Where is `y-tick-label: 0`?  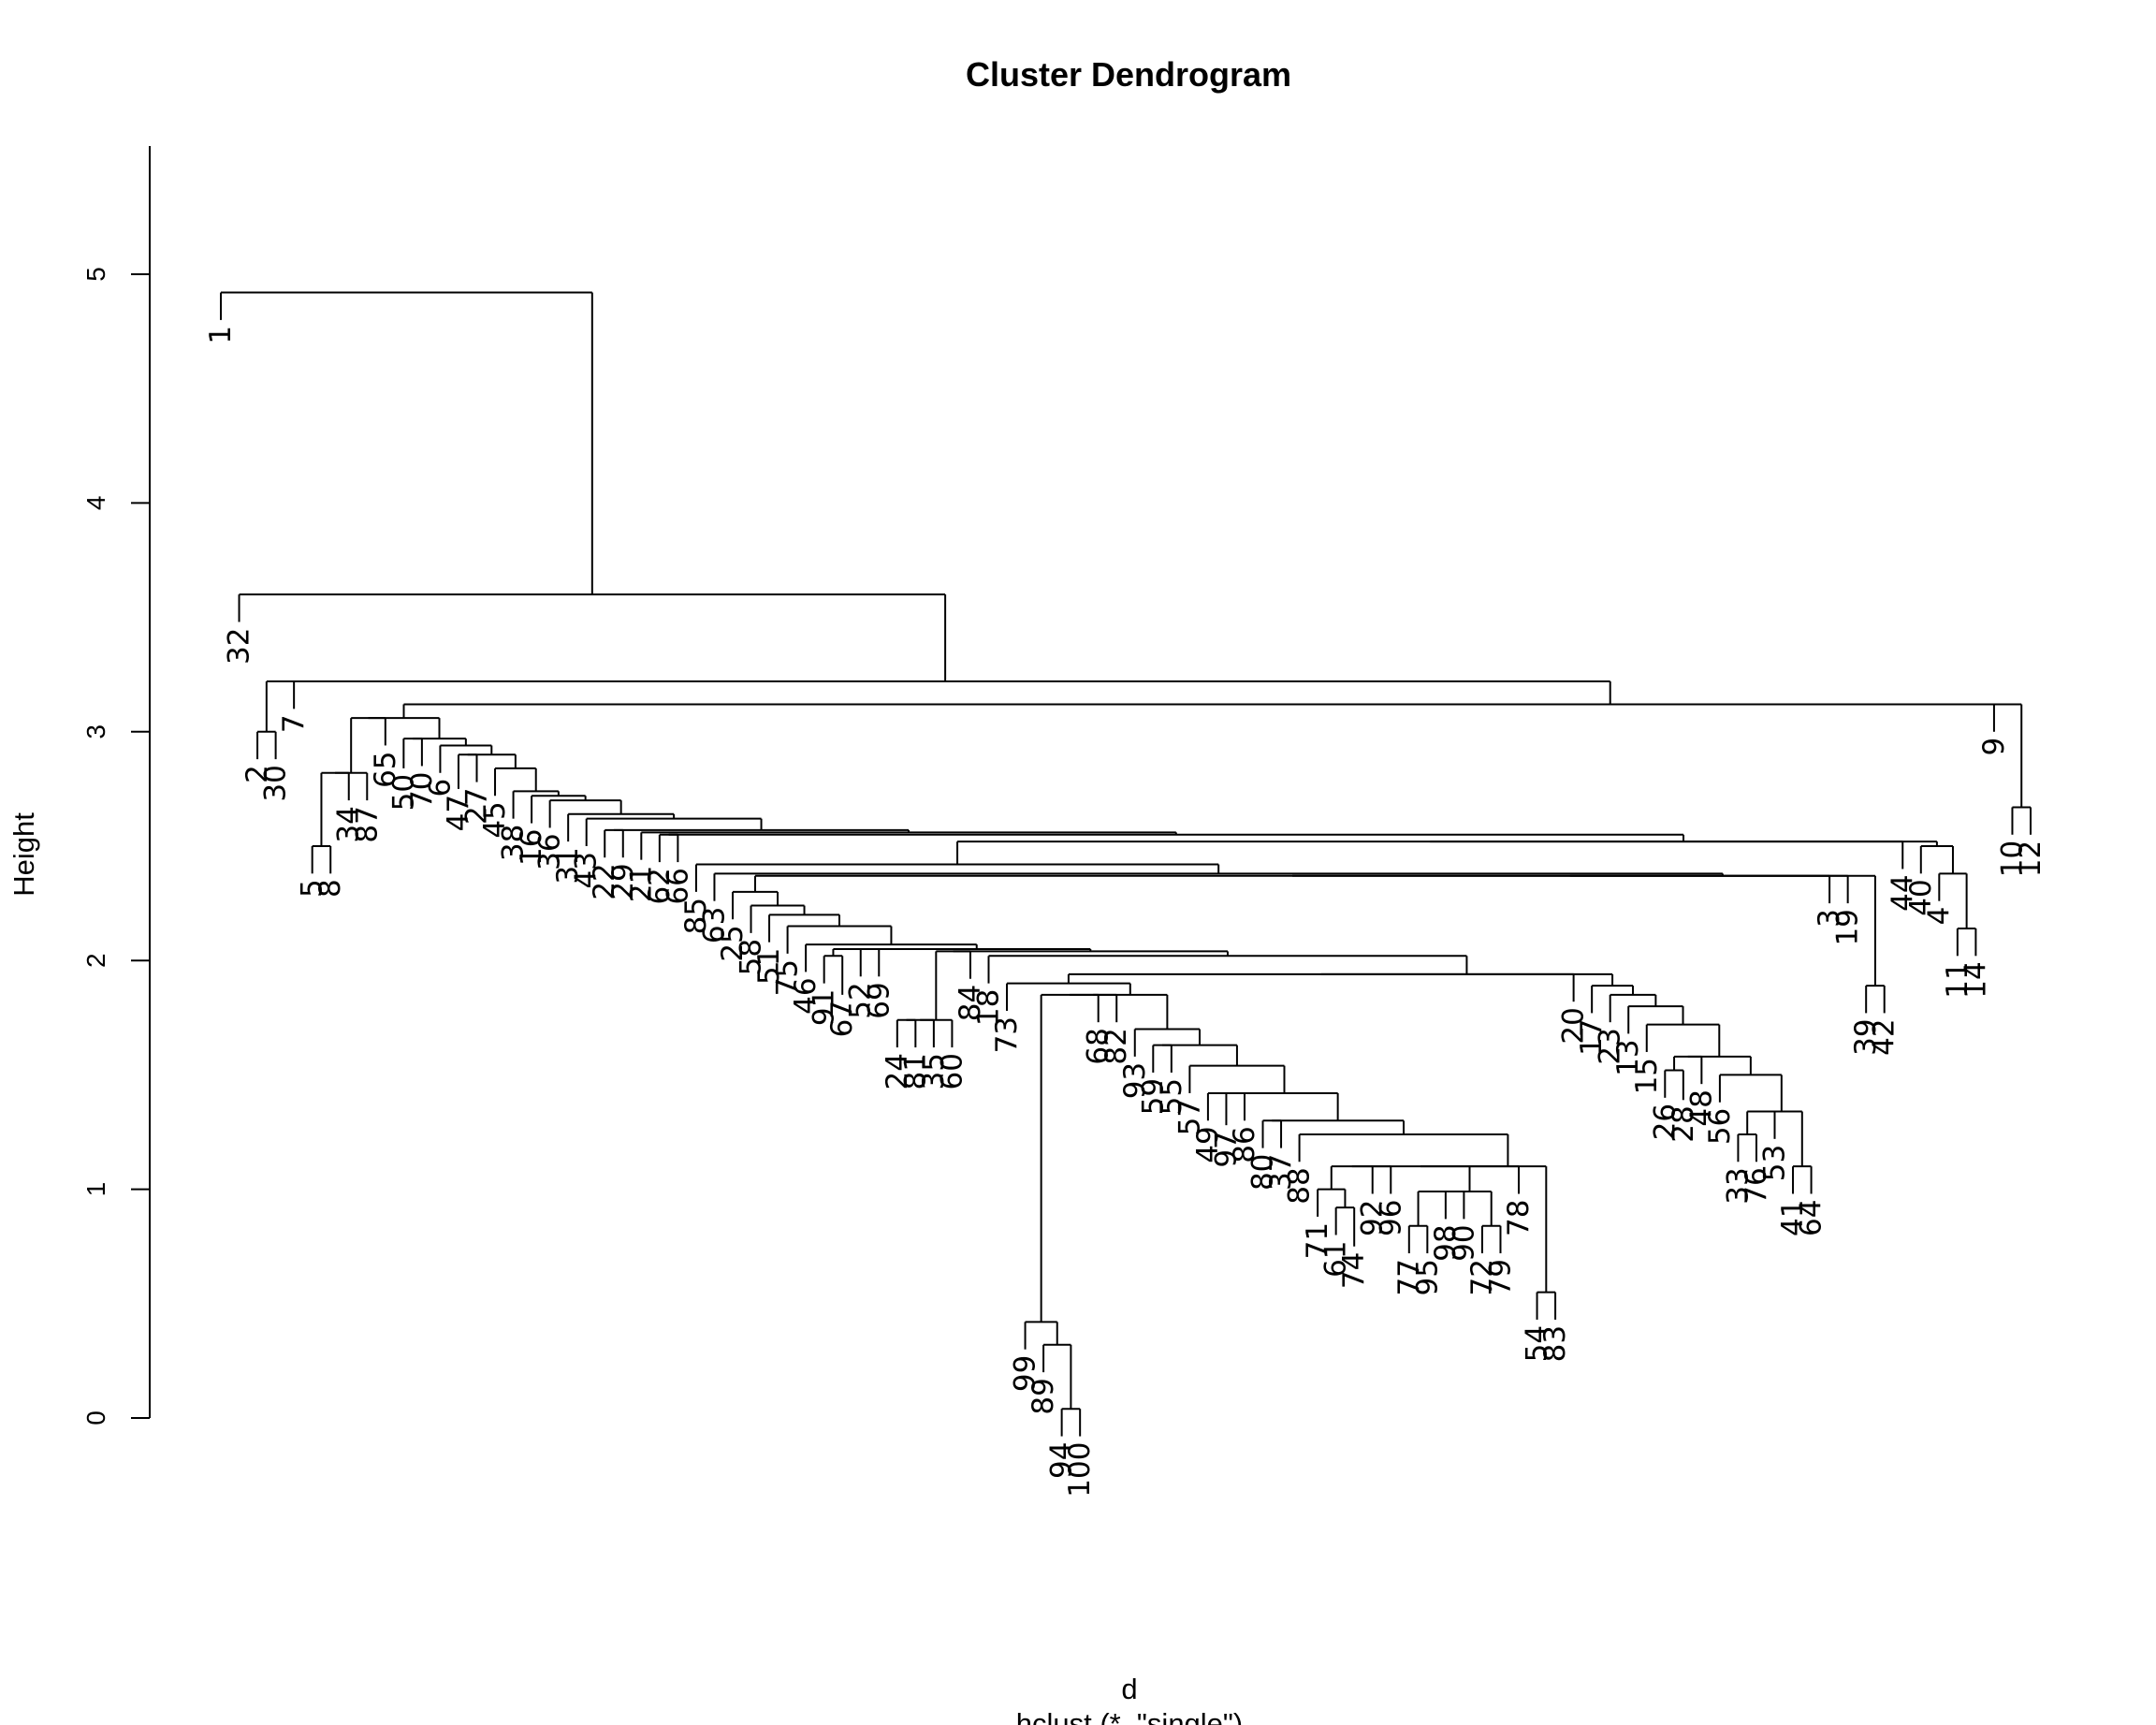 y-tick-label: 0 is located at coordinates (95, 1418).